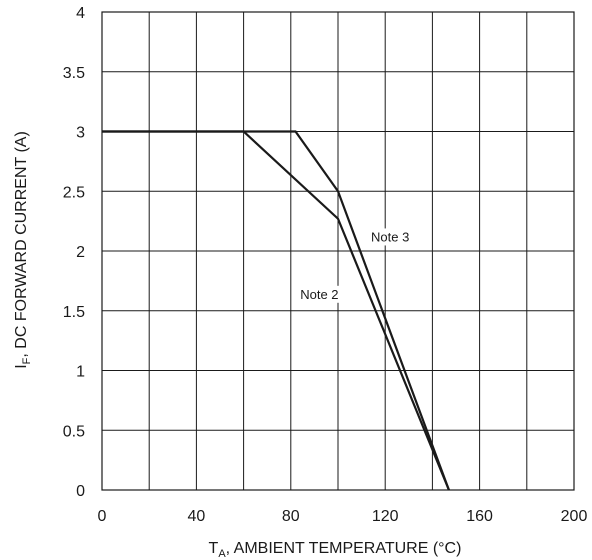 Image resolution: width=592 pixels, height=560 pixels. I want to click on y-tick-label: 1.5, so click(74, 312).